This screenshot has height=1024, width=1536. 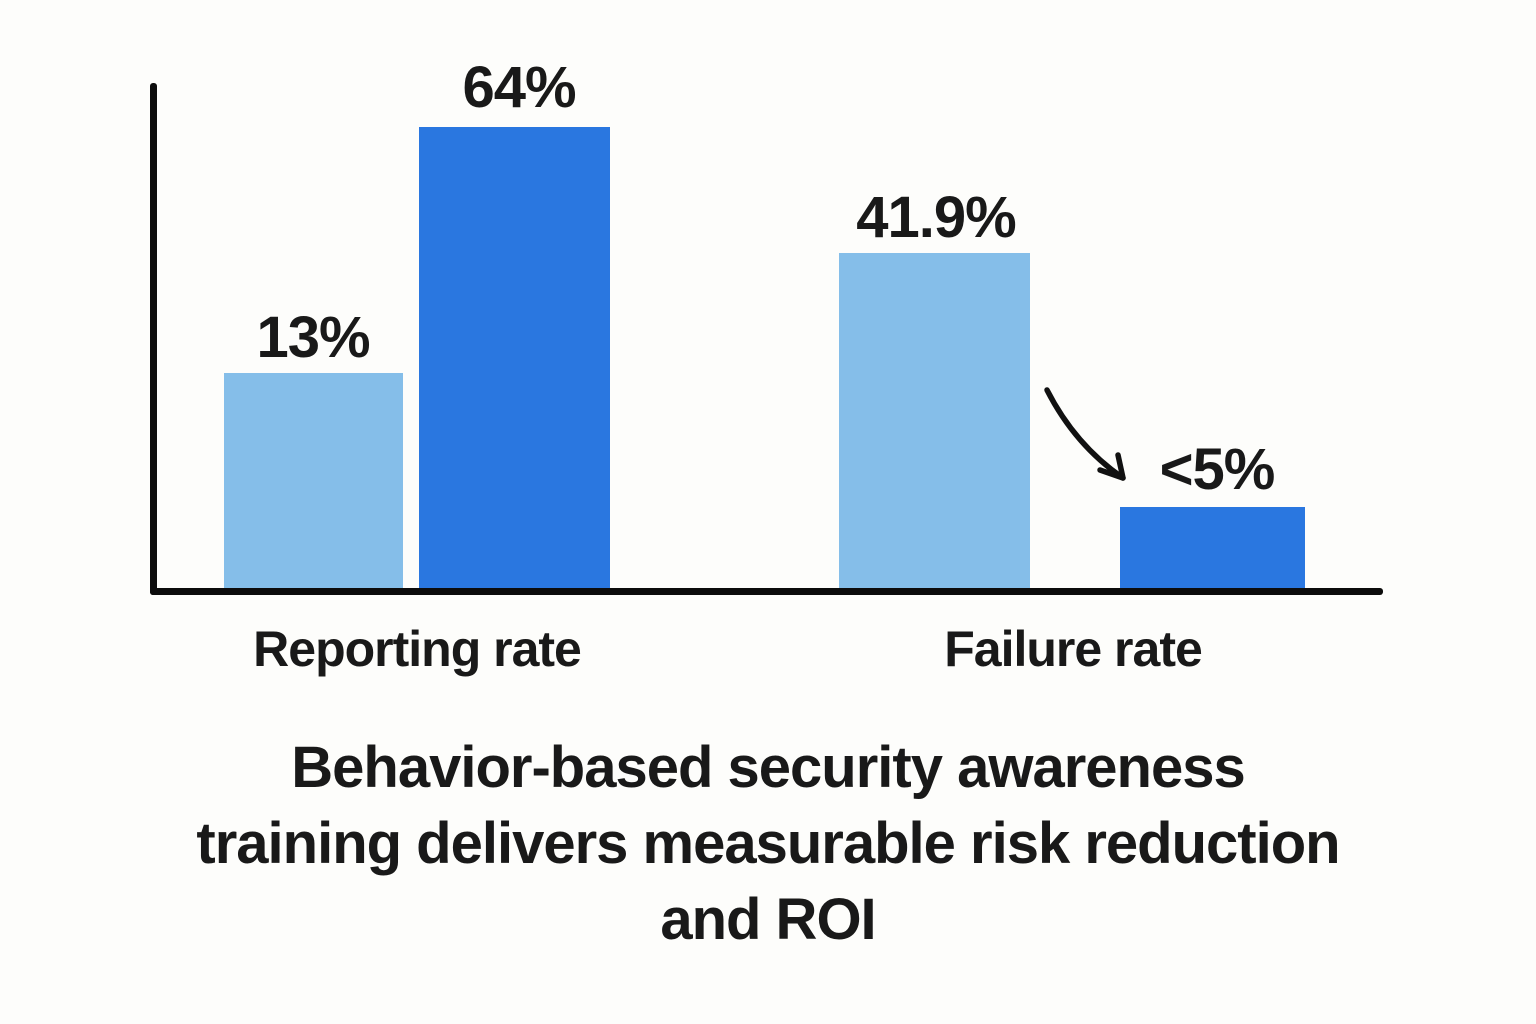 What do you see at coordinates (514, 359) in the screenshot?
I see `bar-reporting-rate-dark` at bounding box center [514, 359].